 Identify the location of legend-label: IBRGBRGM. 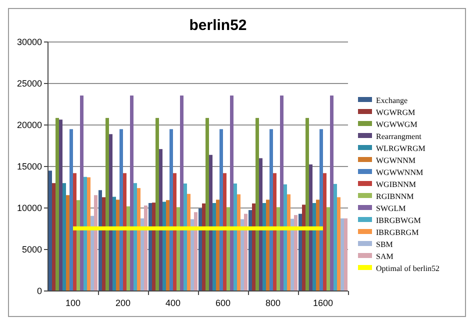
(397, 232).